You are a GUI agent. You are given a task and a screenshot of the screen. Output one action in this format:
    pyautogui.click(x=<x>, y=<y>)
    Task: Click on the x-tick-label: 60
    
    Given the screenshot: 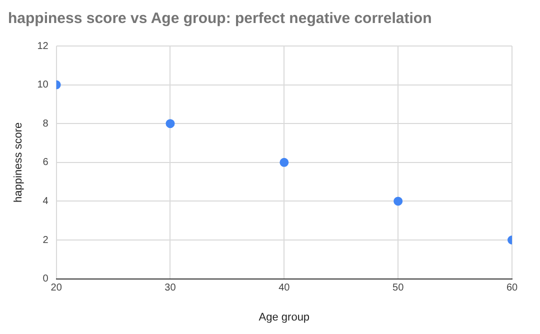 What is the action you would take?
    pyautogui.click(x=512, y=288)
    